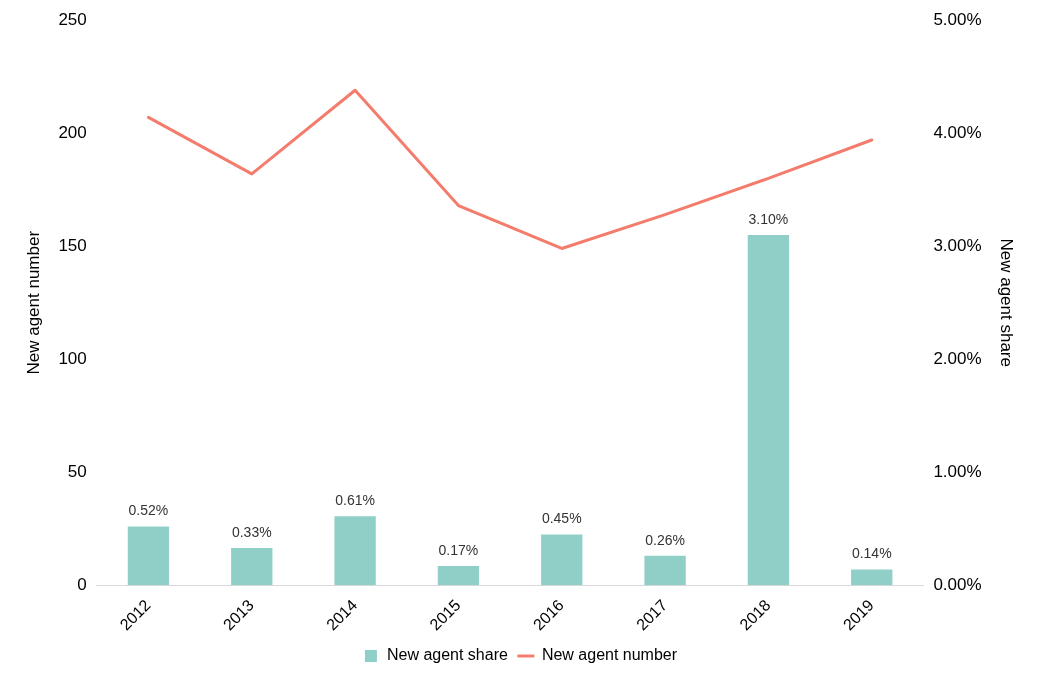 The height and width of the screenshot is (684, 1040). I want to click on y-axis-title: New agent number, so click(33, 302).